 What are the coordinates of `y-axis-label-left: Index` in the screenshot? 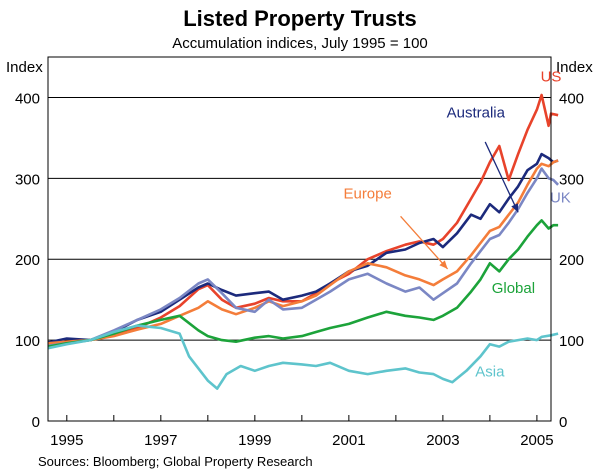 It's located at (24, 67).